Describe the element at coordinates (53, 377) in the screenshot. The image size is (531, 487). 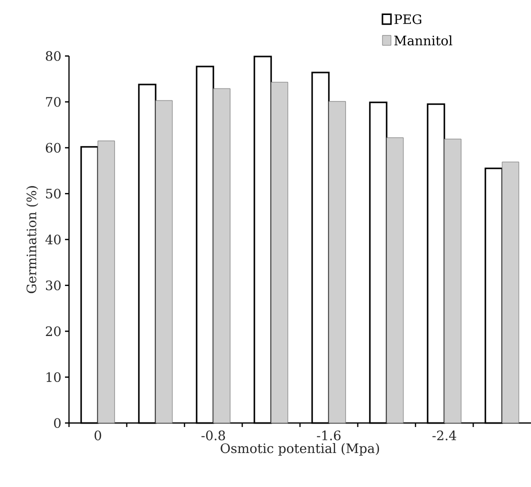
I see `y-tick-label: 10` at that location.